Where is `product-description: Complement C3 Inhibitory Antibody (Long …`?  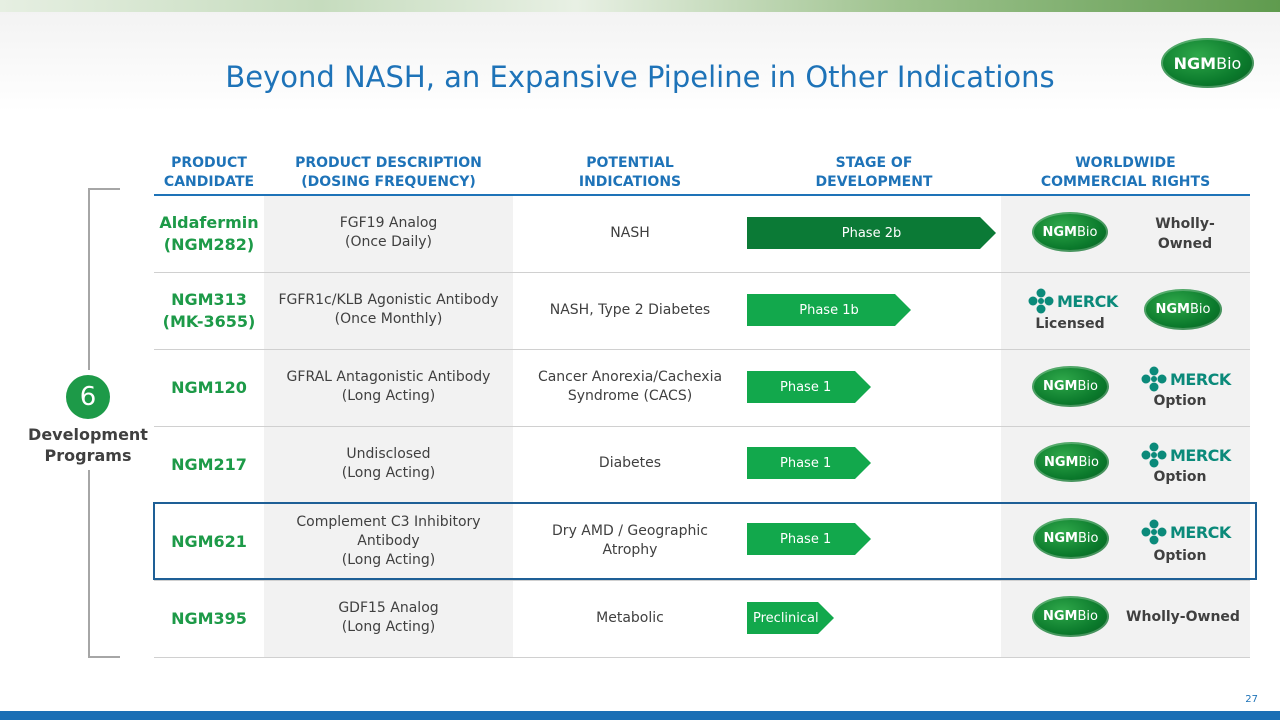 product-description: Complement C3 Inhibitory Antibody (Long … is located at coordinates (388, 541).